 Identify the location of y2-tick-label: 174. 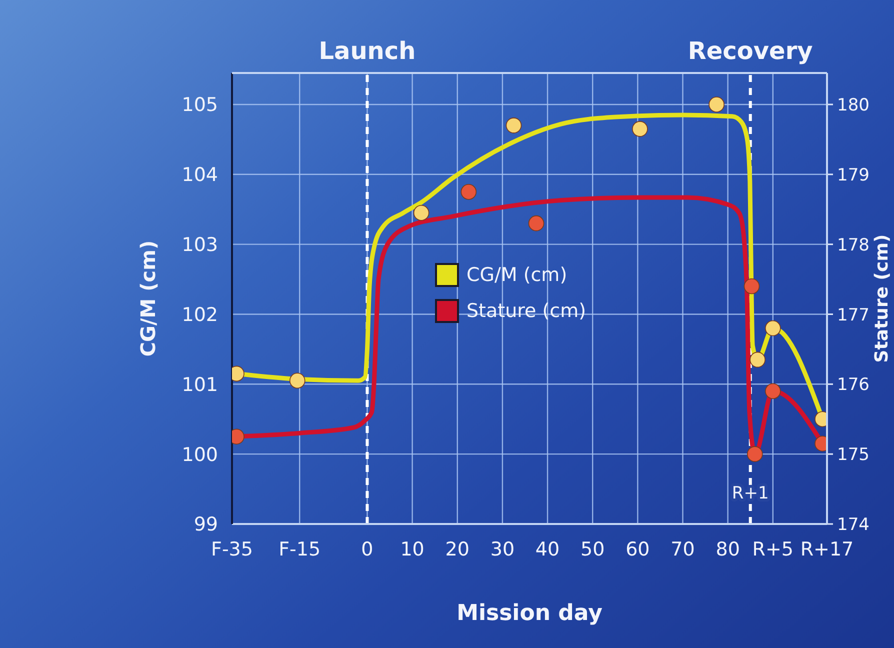
(853, 525).